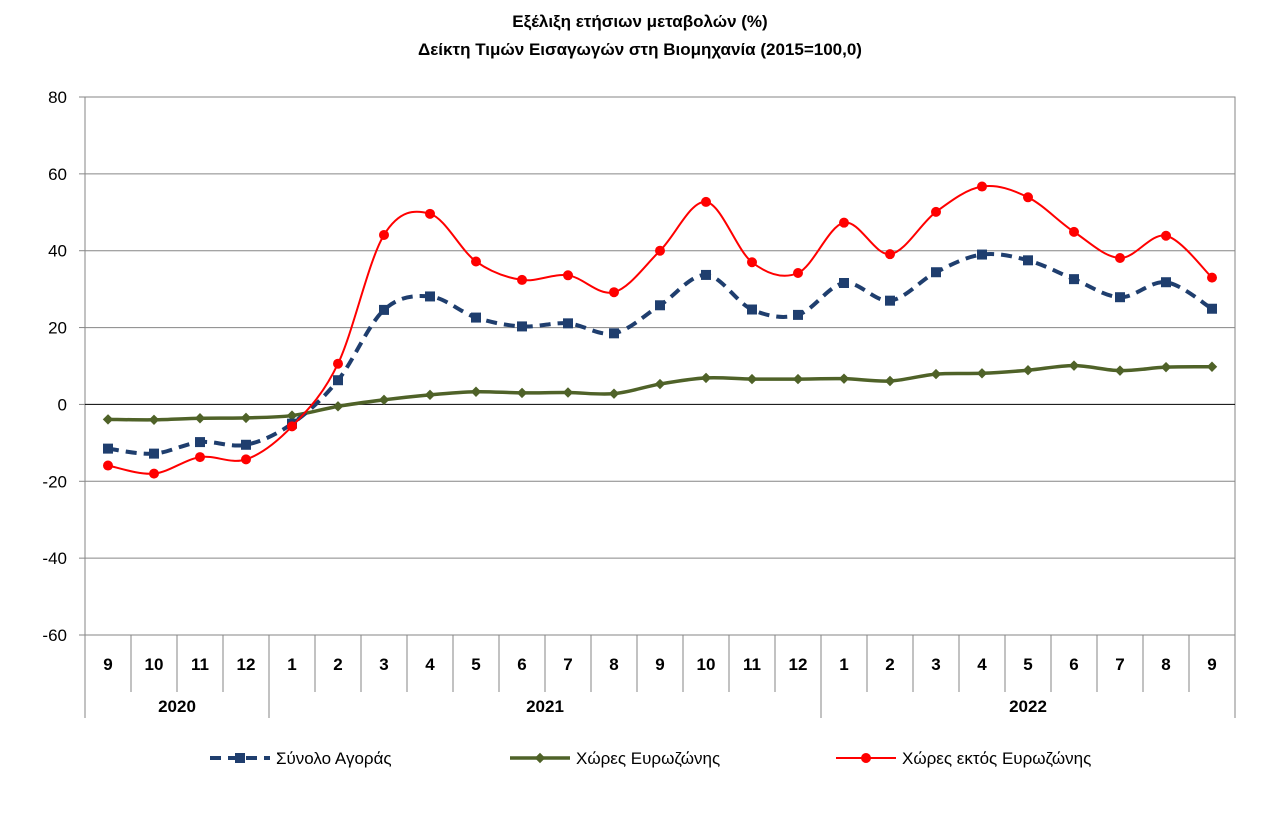 The image size is (1275, 816). Describe the element at coordinates (57, 97) in the screenshot. I see `y-tick-label: 80` at that location.